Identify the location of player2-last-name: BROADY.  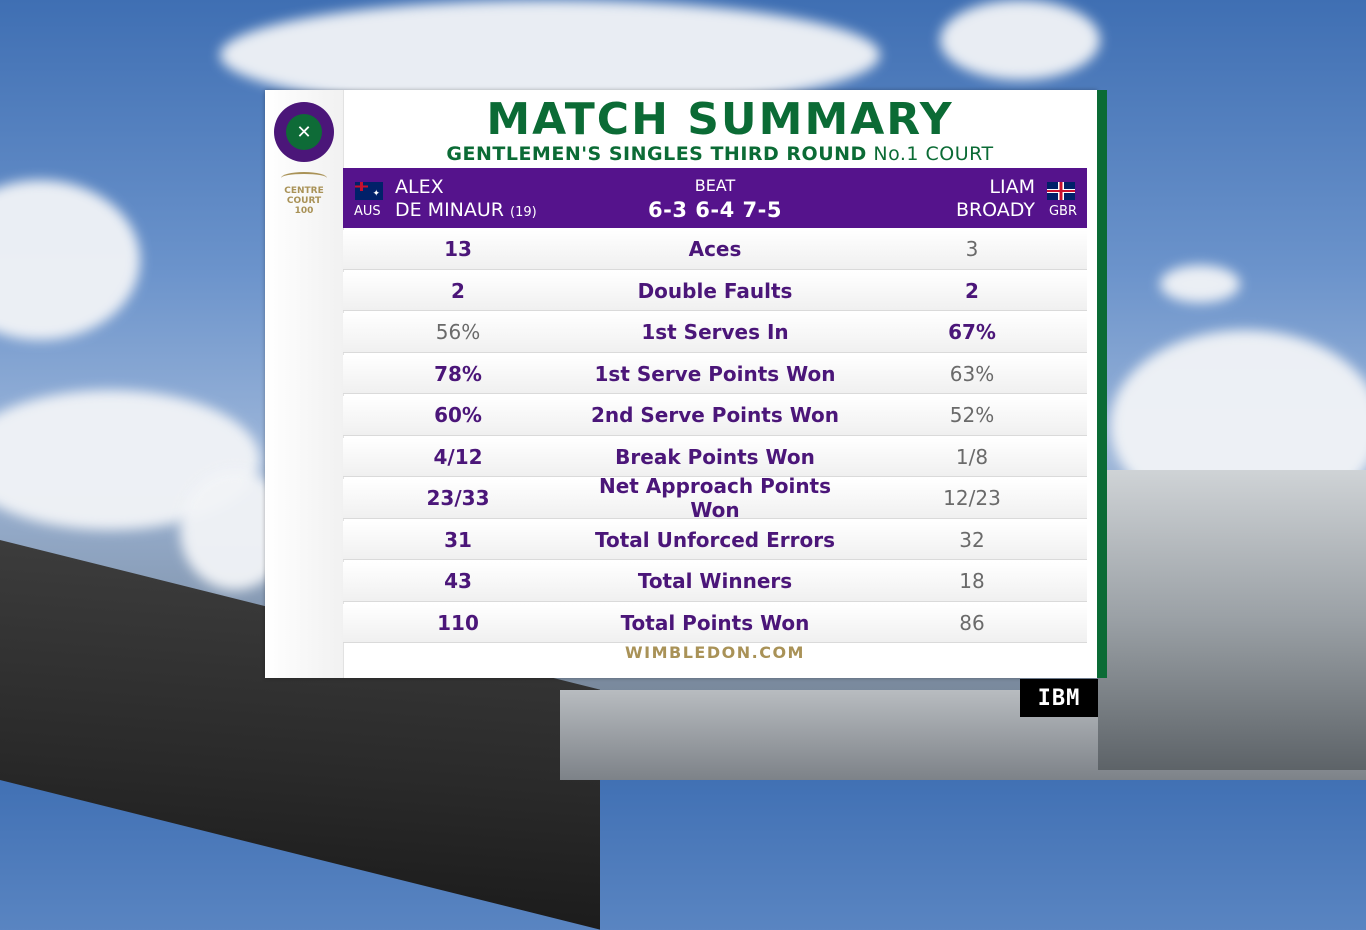
(995, 210).